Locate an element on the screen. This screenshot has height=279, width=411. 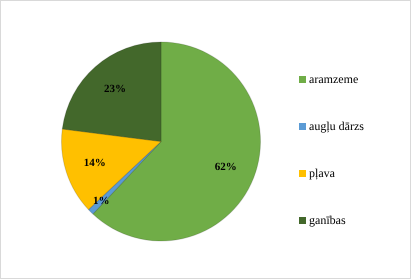
legend-label: ganības is located at coordinates (327, 220).